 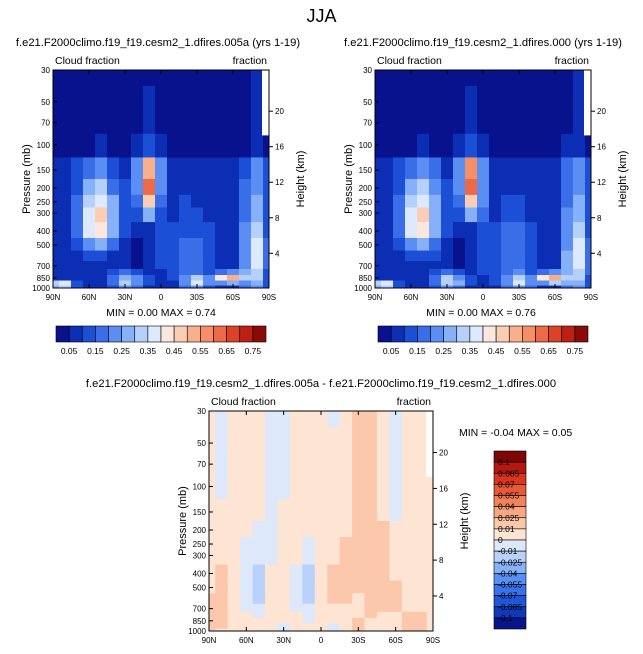 What do you see at coordinates (375, 297) in the screenshot?
I see `x-tick-label: 90N` at bounding box center [375, 297].